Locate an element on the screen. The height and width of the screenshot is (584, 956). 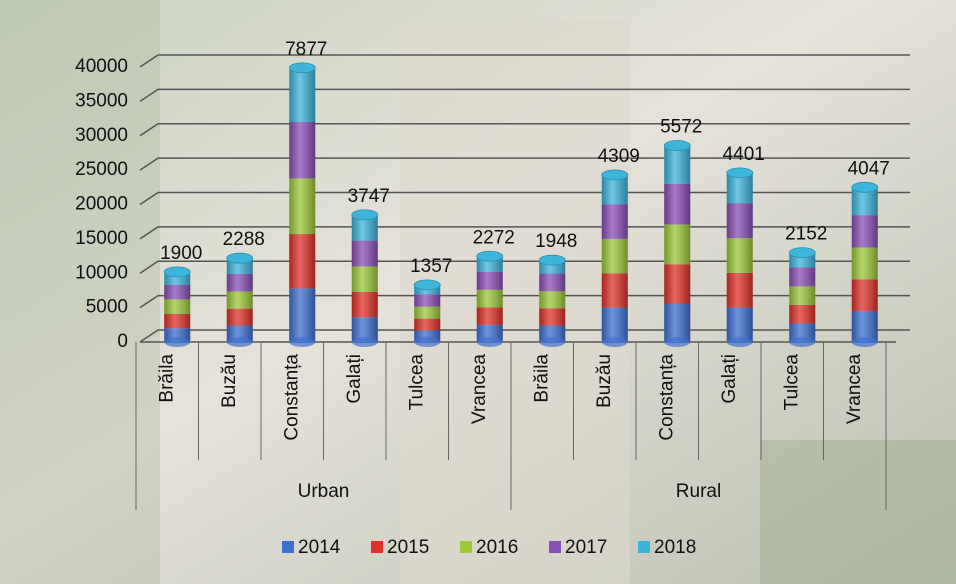
data-label: 2152 is located at coordinates (806, 234).